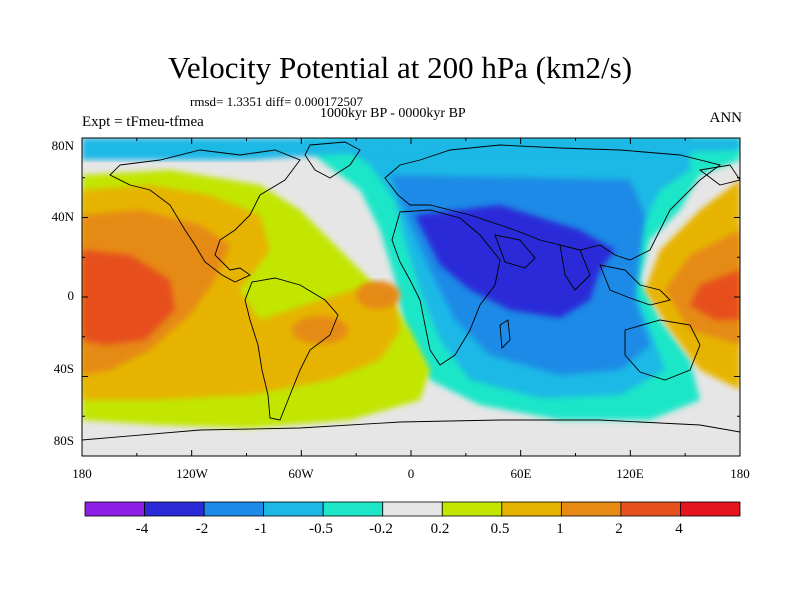 This screenshot has width=800, height=600. Describe the element at coordinates (320, 330) in the screenshot. I see `field-sam-patch` at that location.